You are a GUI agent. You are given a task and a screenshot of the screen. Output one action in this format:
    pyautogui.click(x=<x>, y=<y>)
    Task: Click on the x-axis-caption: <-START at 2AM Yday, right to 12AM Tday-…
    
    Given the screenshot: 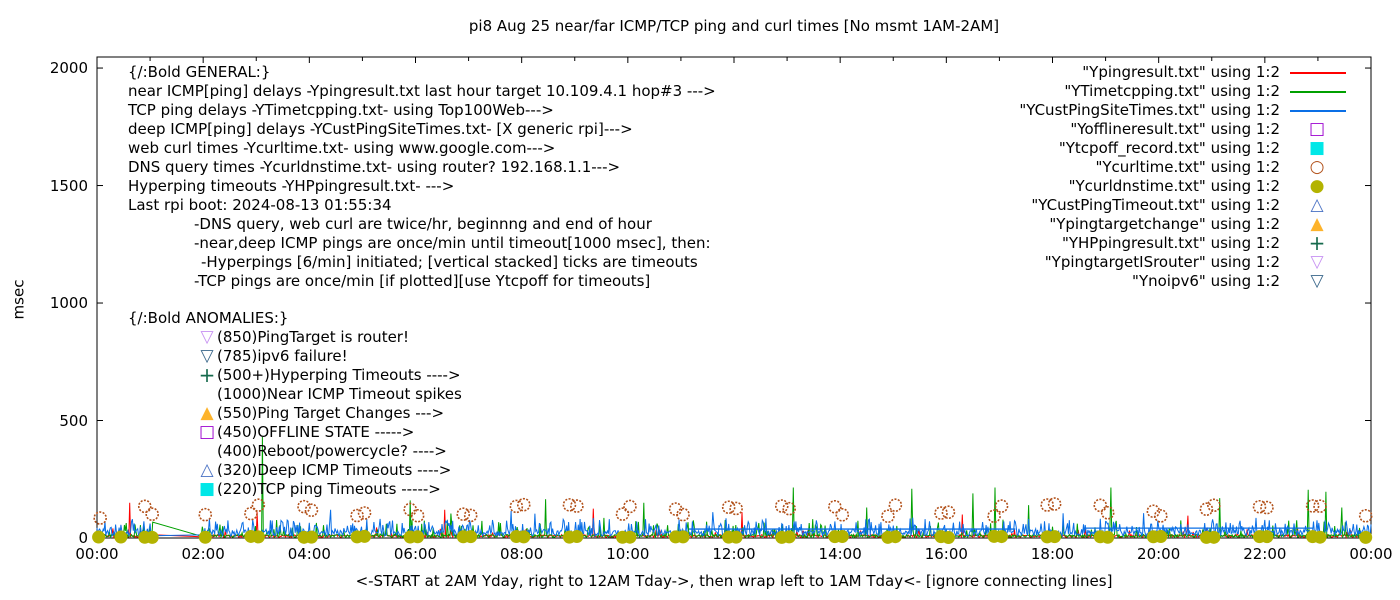 What is the action you would take?
    pyautogui.click(x=734, y=581)
    